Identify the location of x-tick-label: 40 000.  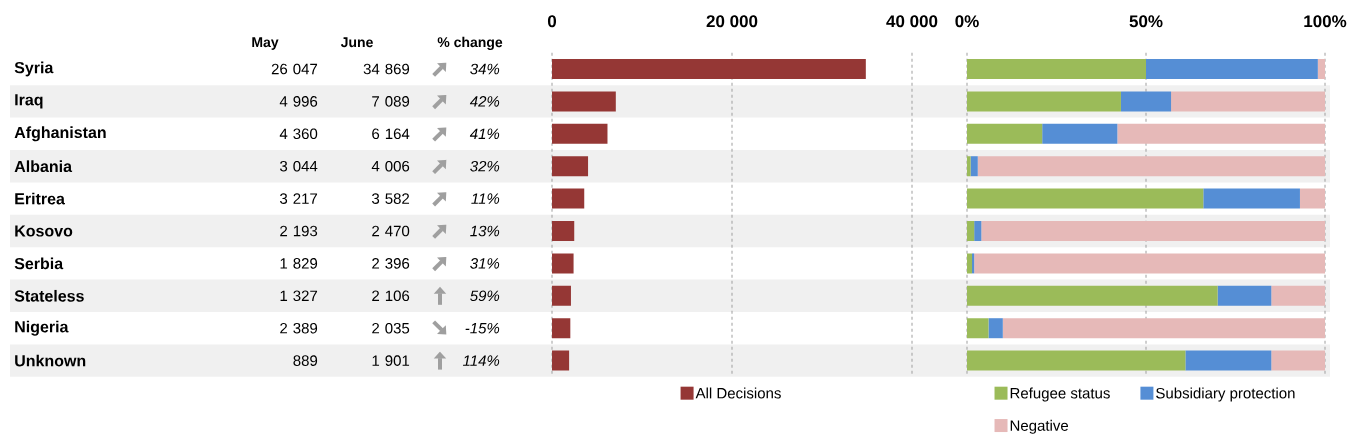
(912, 21).